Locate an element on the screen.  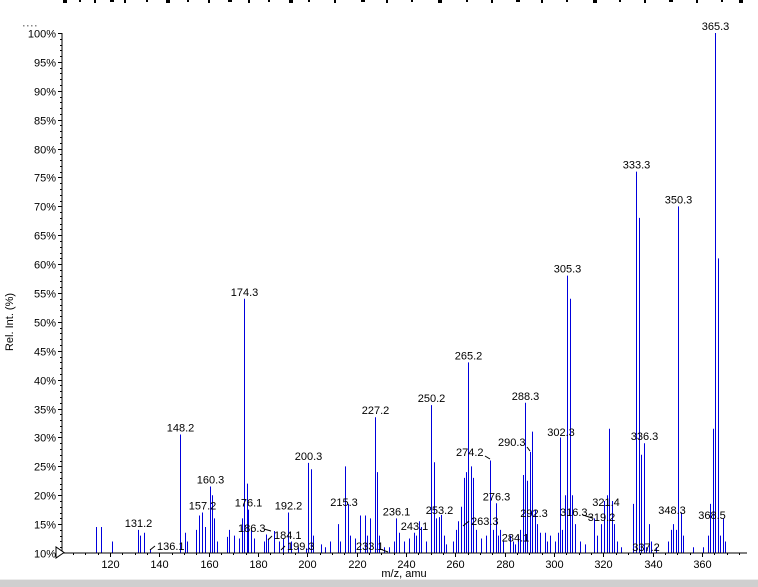
peak-label: 292.3 is located at coordinates (534, 514).